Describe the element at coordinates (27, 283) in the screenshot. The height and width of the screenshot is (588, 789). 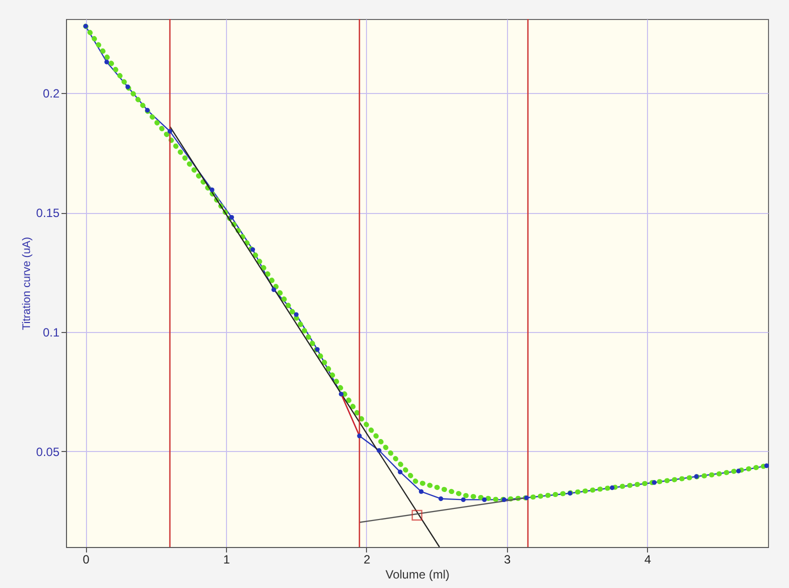
I see `y-axis-title: Titration curve (uA)` at that location.